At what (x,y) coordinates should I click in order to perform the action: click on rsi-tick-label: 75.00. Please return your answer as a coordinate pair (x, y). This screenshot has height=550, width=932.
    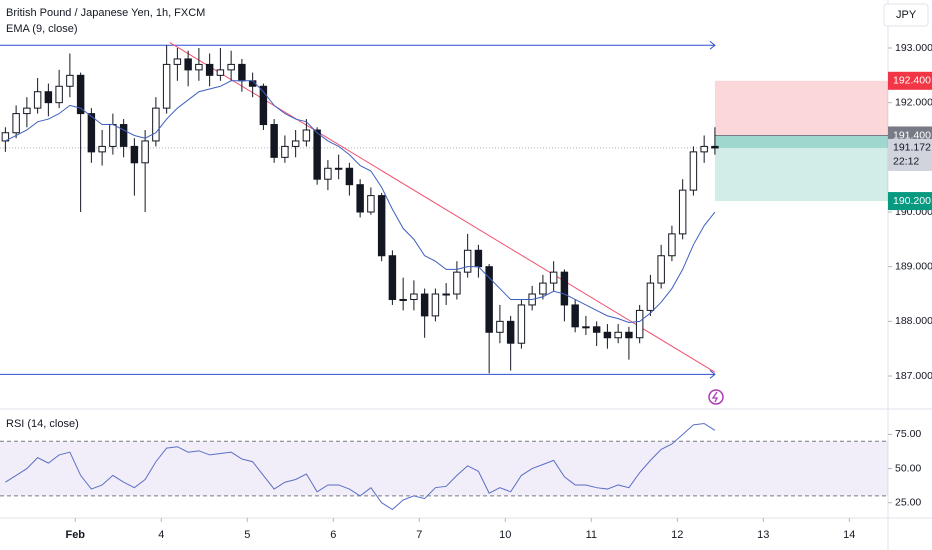
    Looking at the image, I should click on (908, 434).